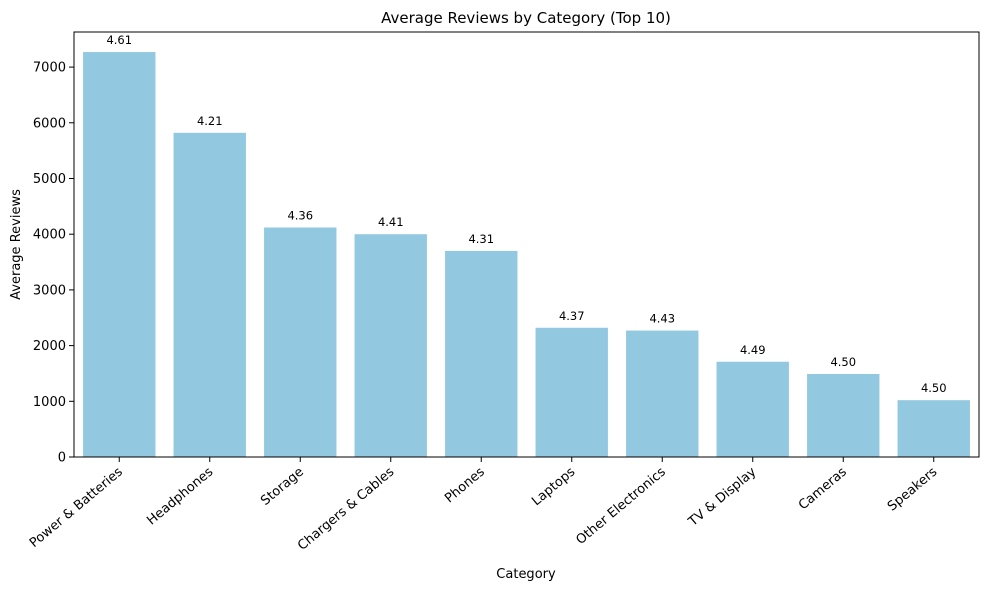 Image resolution: width=988 pixels, height=595 pixels. Describe the element at coordinates (526, 574) in the screenshot. I see `x-axis-title: Category` at that location.